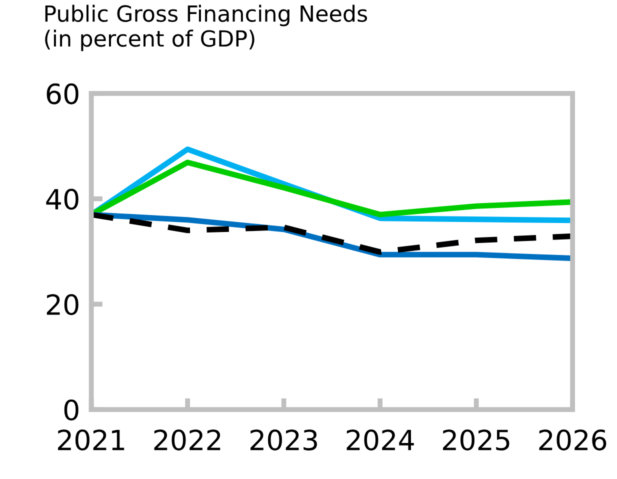 The height and width of the screenshot is (479, 617). What do you see at coordinates (62, 305) in the screenshot?
I see `y-tick-label: 20` at bounding box center [62, 305].